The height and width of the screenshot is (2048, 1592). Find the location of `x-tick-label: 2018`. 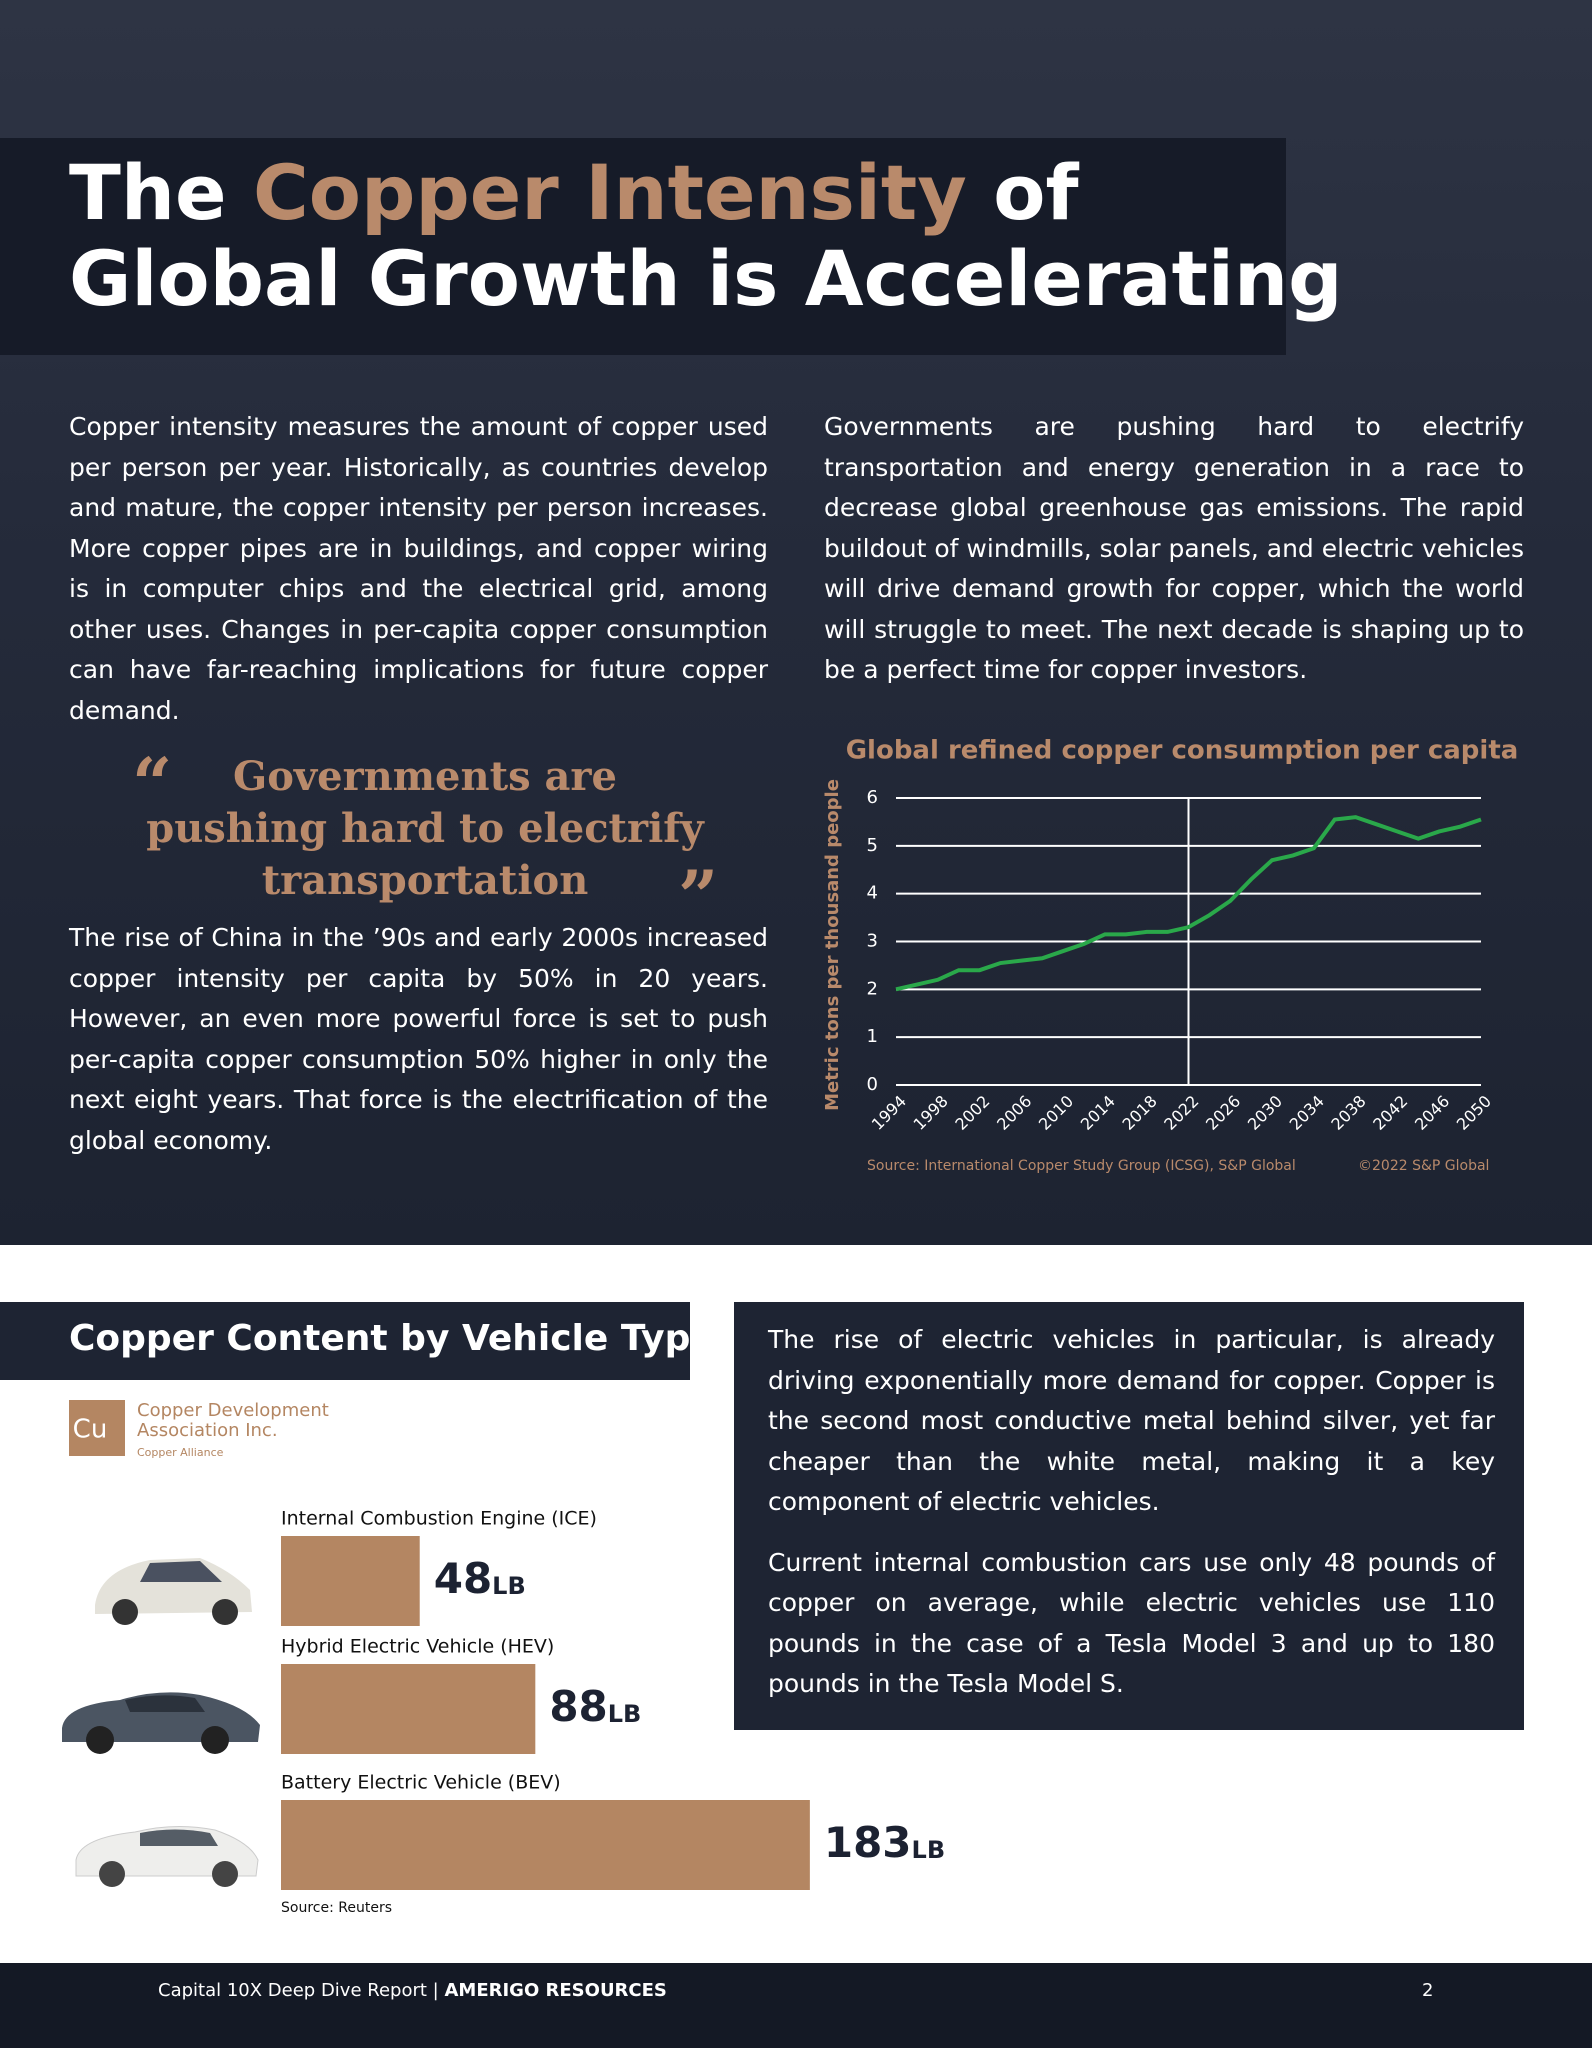

x-tick-label: 2018 is located at coordinates (1139, 1113).